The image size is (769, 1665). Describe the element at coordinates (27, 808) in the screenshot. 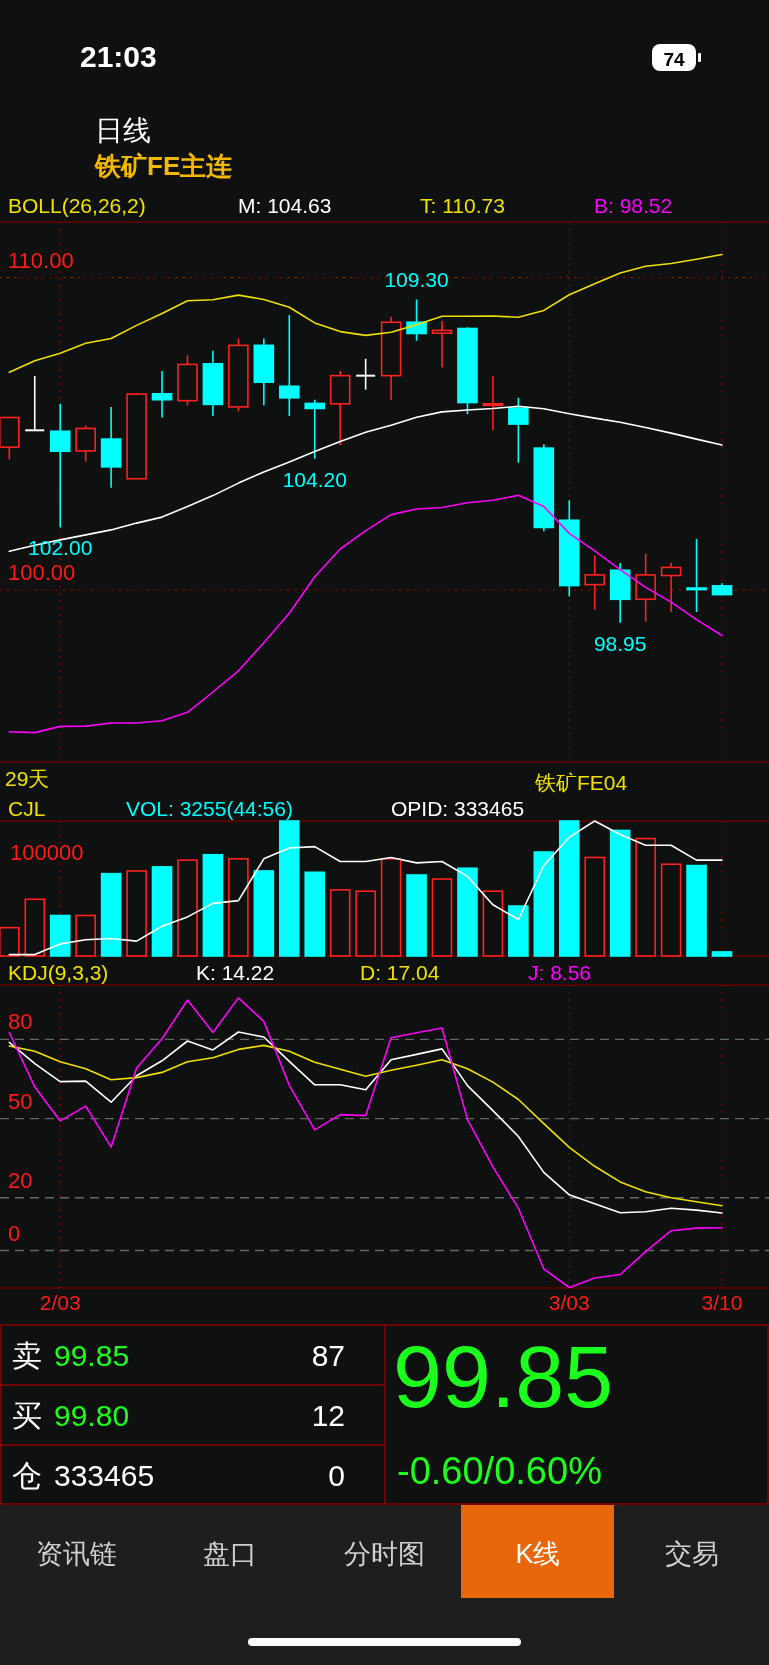

I see `chart-title: CJL` at that location.